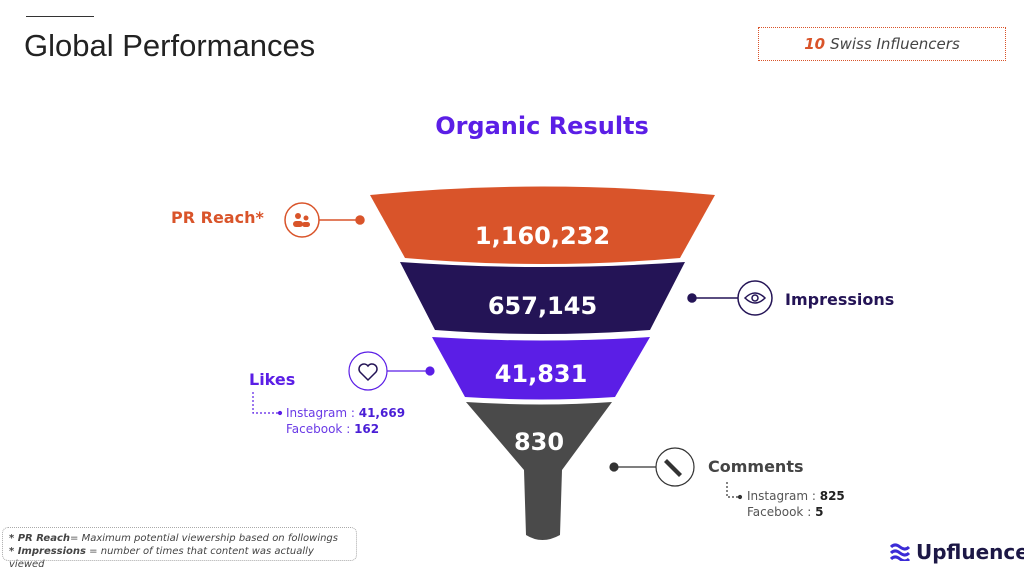 The width and height of the screenshot is (1024, 572). I want to click on upfluence-logo: Upfluence, so click(957, 552).